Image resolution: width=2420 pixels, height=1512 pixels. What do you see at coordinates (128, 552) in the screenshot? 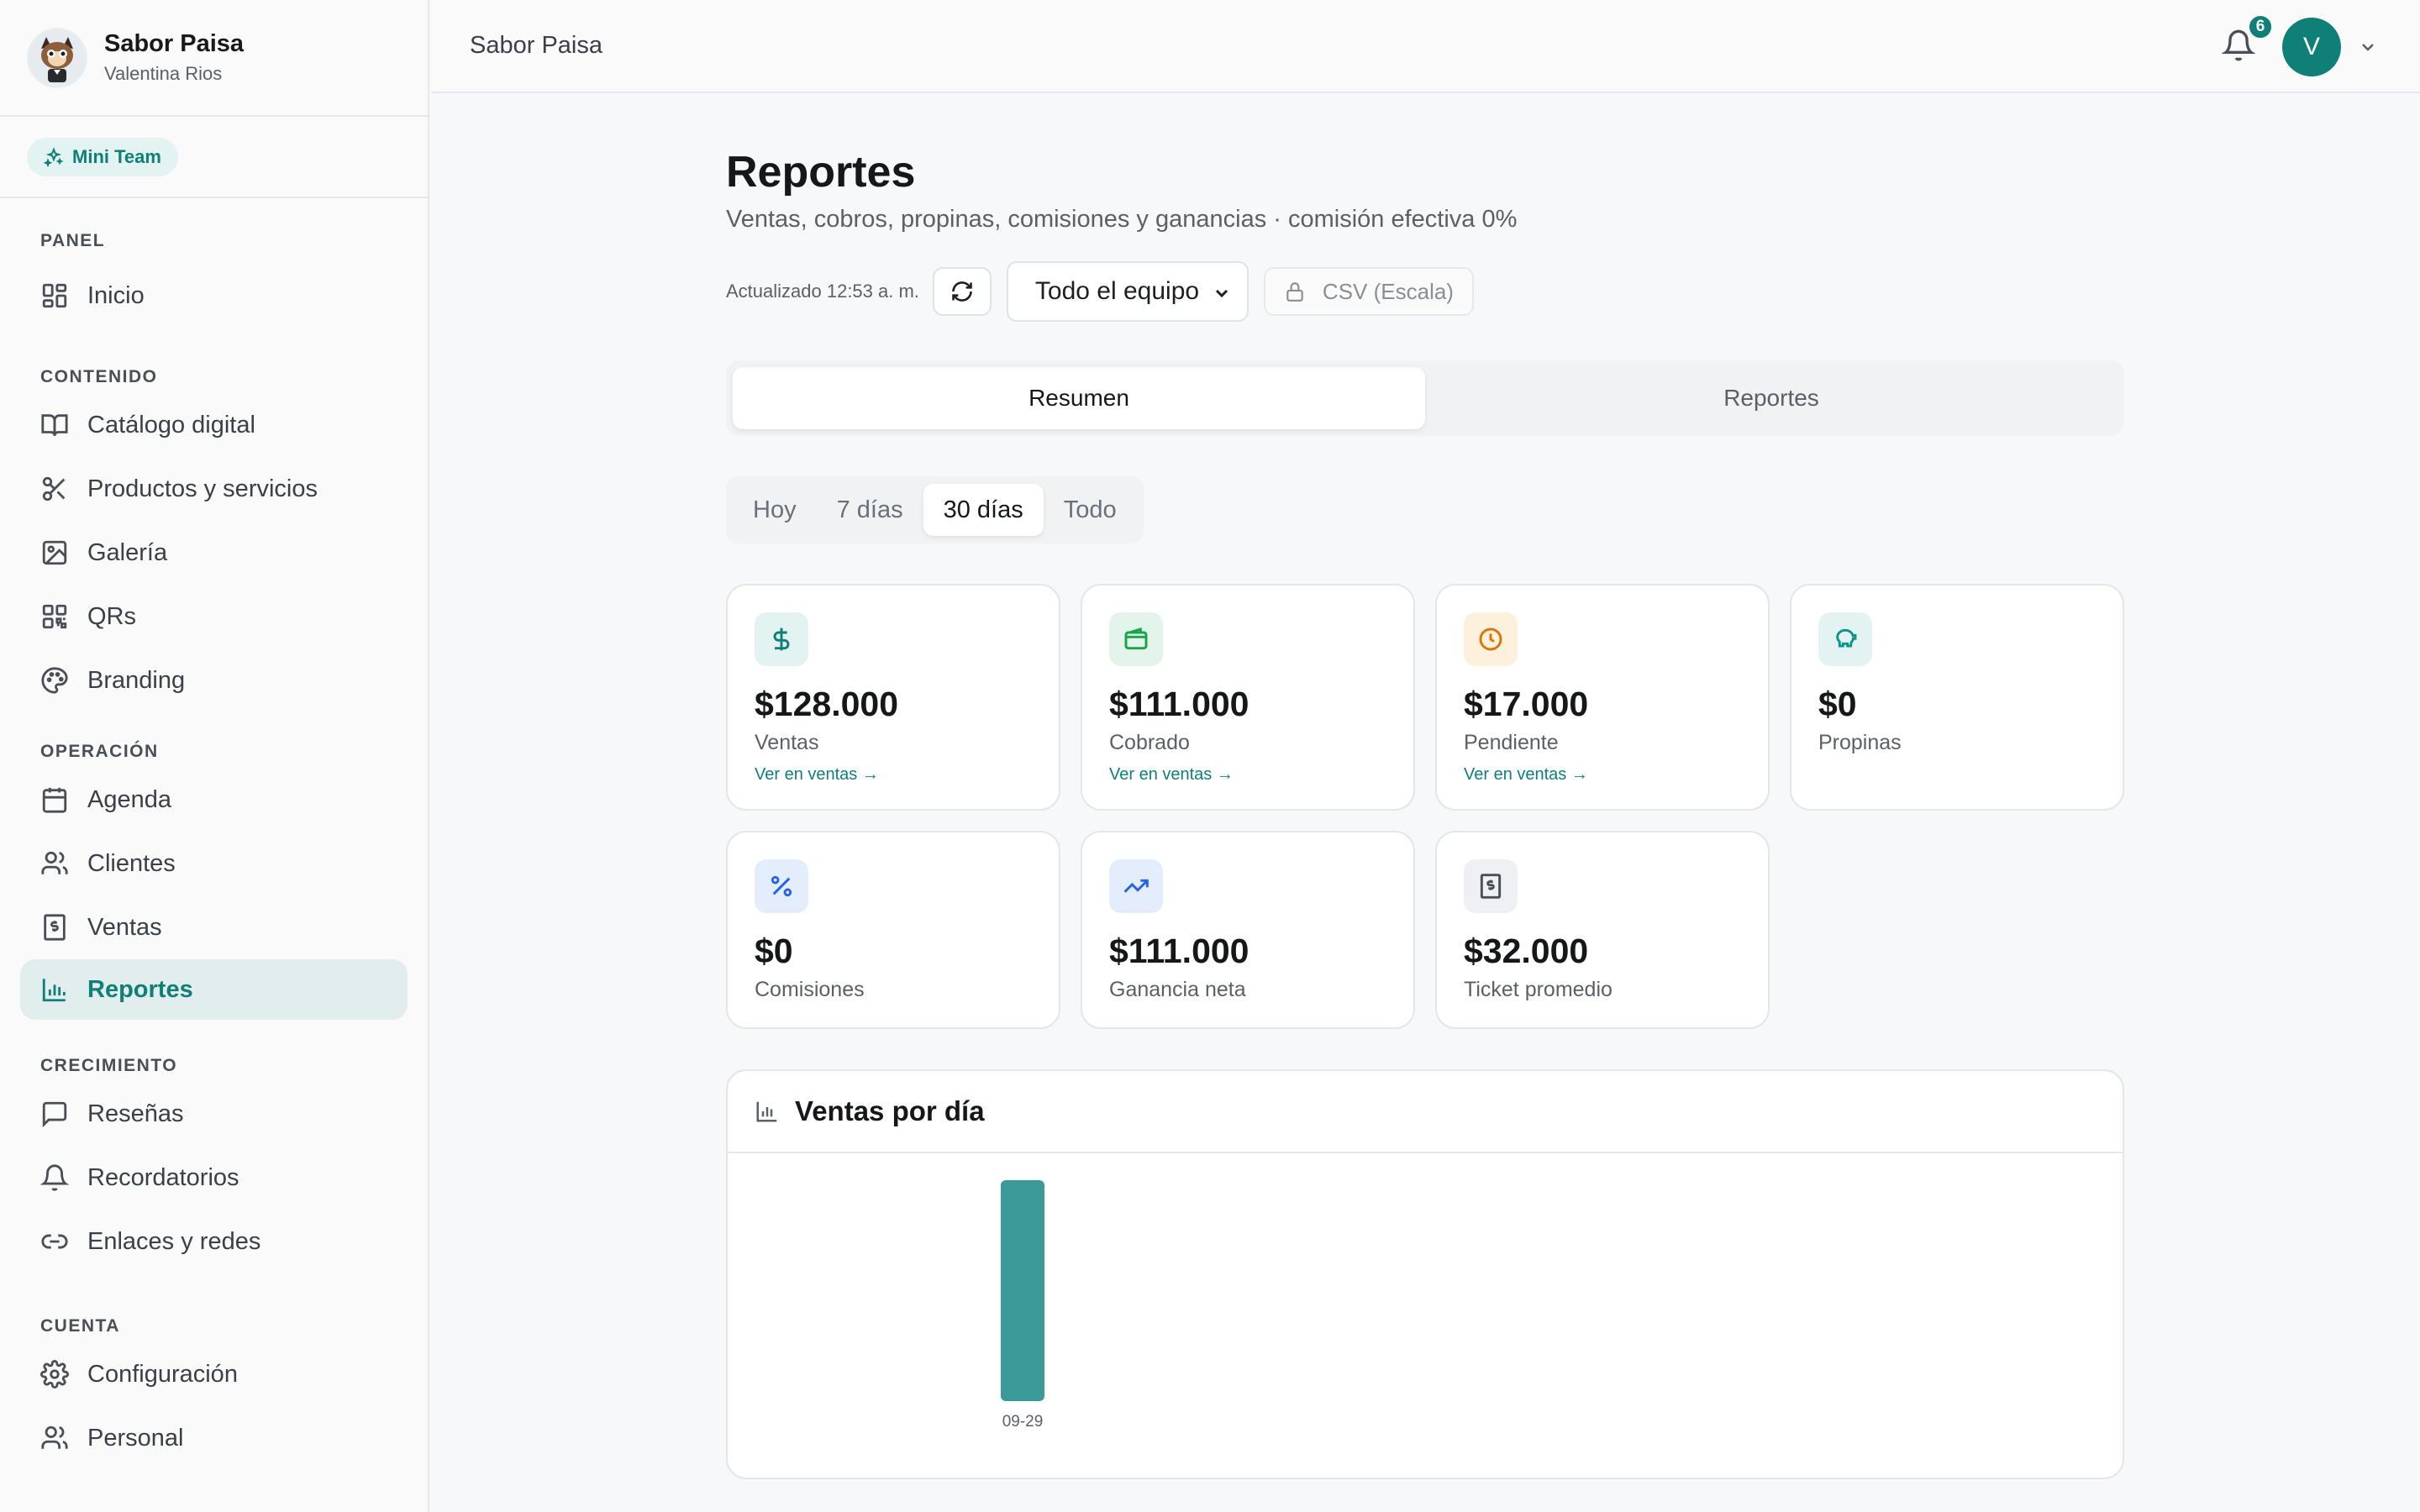
I see `sidebar-item-label: Galería` at bounding box center [128, 552].